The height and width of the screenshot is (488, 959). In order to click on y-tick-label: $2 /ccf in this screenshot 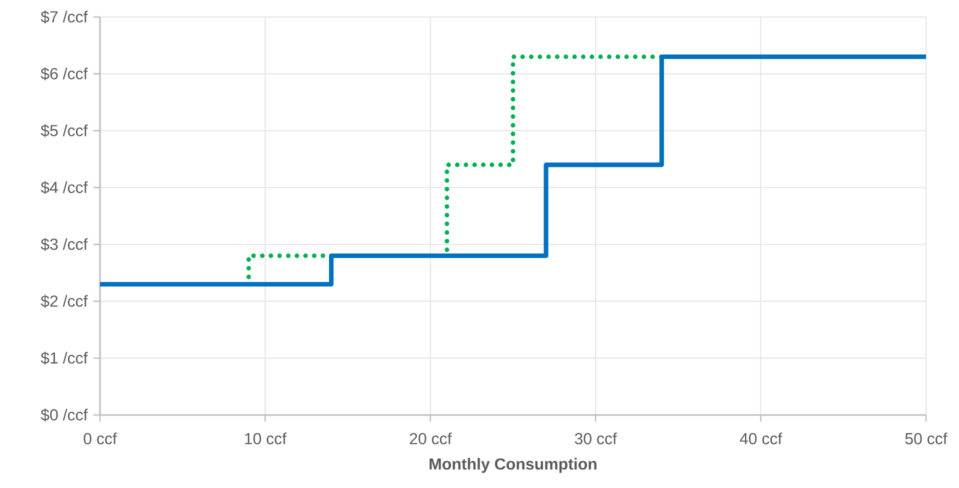, I will do `click(64, 301)`.